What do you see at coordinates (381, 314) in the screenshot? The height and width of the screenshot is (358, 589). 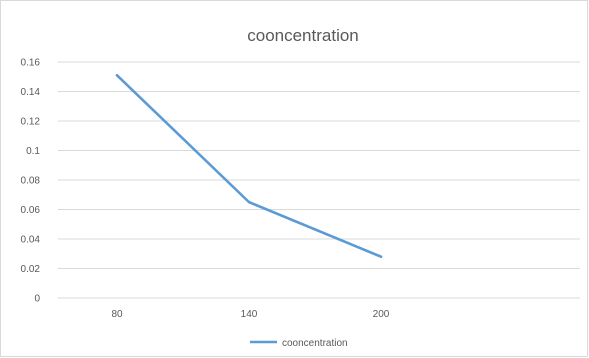 I see `x-tick-label: 200` at bounding box center [381, 314].